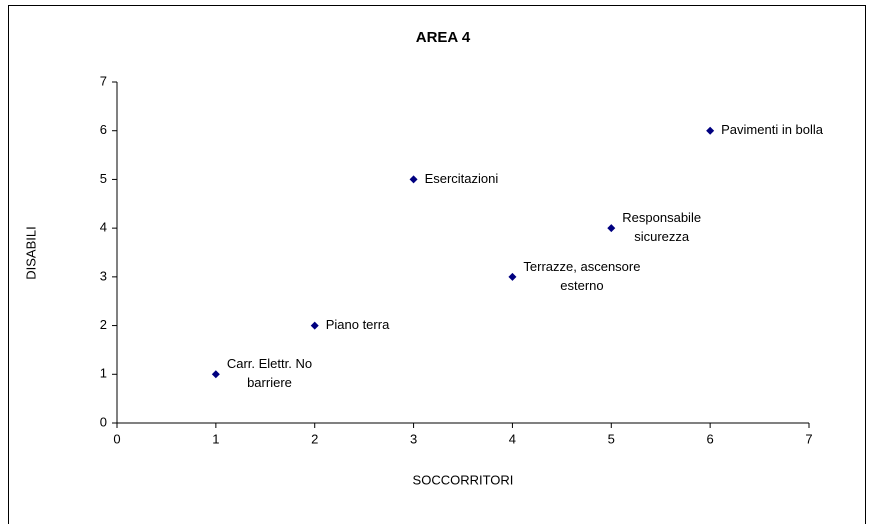 This screenshot has height=524, width=869. Describe the element at coordinates (103, 275) in the screenshot. I see `y-tick-label: 3` at that location.